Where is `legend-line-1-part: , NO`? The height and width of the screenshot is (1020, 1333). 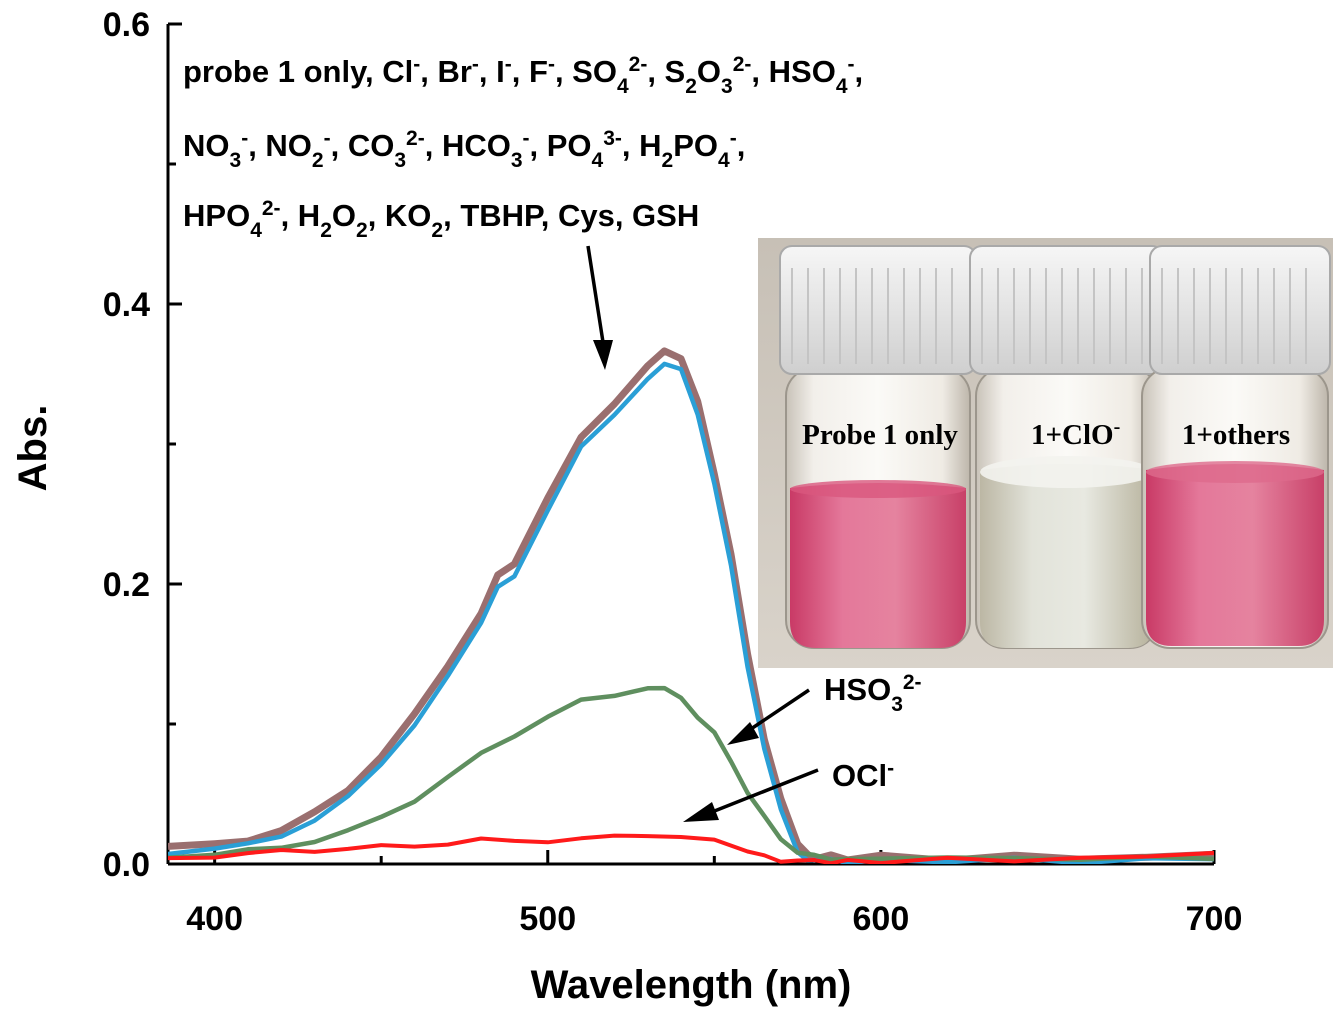
legend-line-1-part: , NO is located at coordinates (280, 145).